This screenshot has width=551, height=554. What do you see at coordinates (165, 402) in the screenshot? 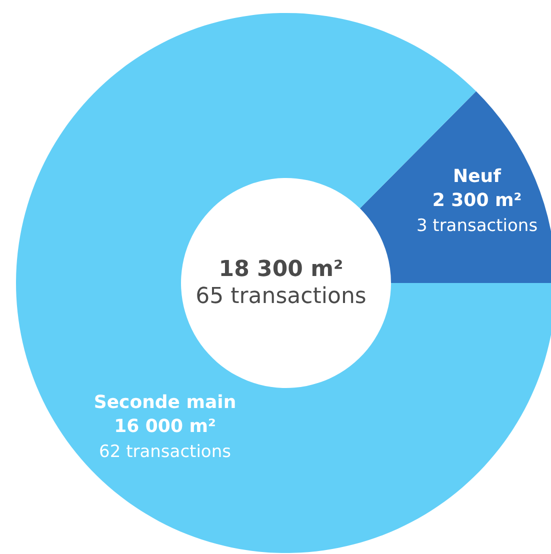
I see `slice-label: Seconde main` at bounding box center [165, 402].